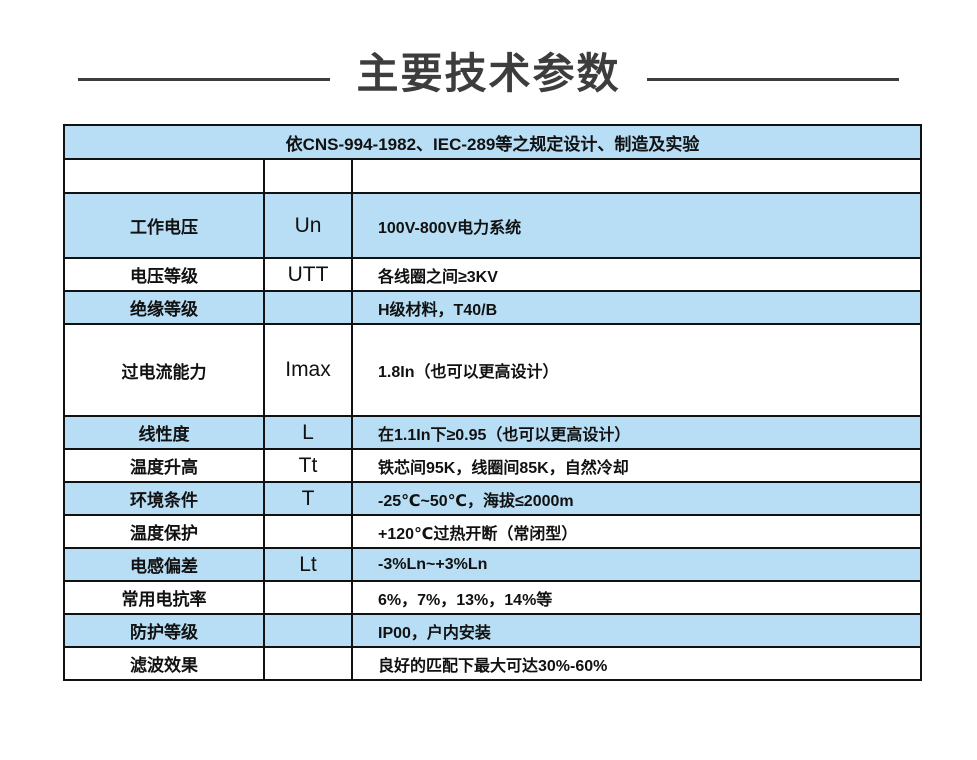  I want to click on param-name-cell: 电感偏差, so click(164, 565).